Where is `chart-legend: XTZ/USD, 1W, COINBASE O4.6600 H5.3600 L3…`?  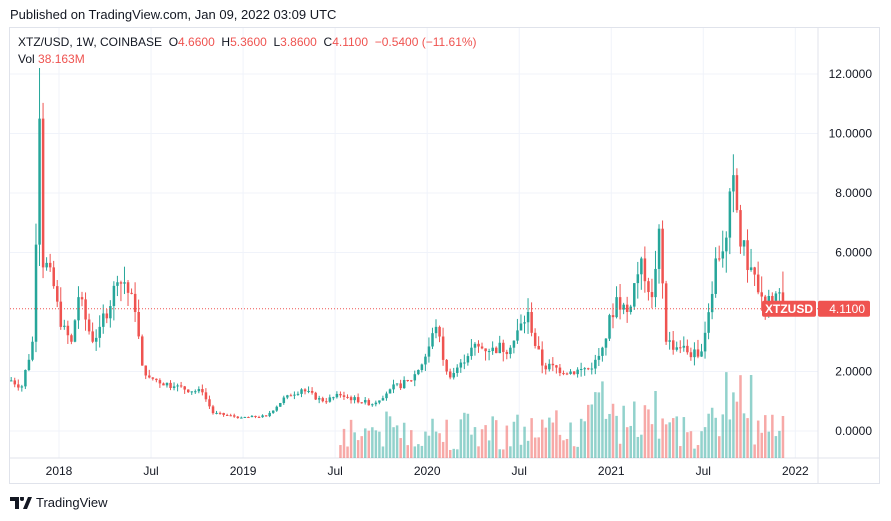
chart-legend: XTZ/USD, 1W, COINBASE O4.6600 H5.3600 L3… is located at coordinates (247, 51).